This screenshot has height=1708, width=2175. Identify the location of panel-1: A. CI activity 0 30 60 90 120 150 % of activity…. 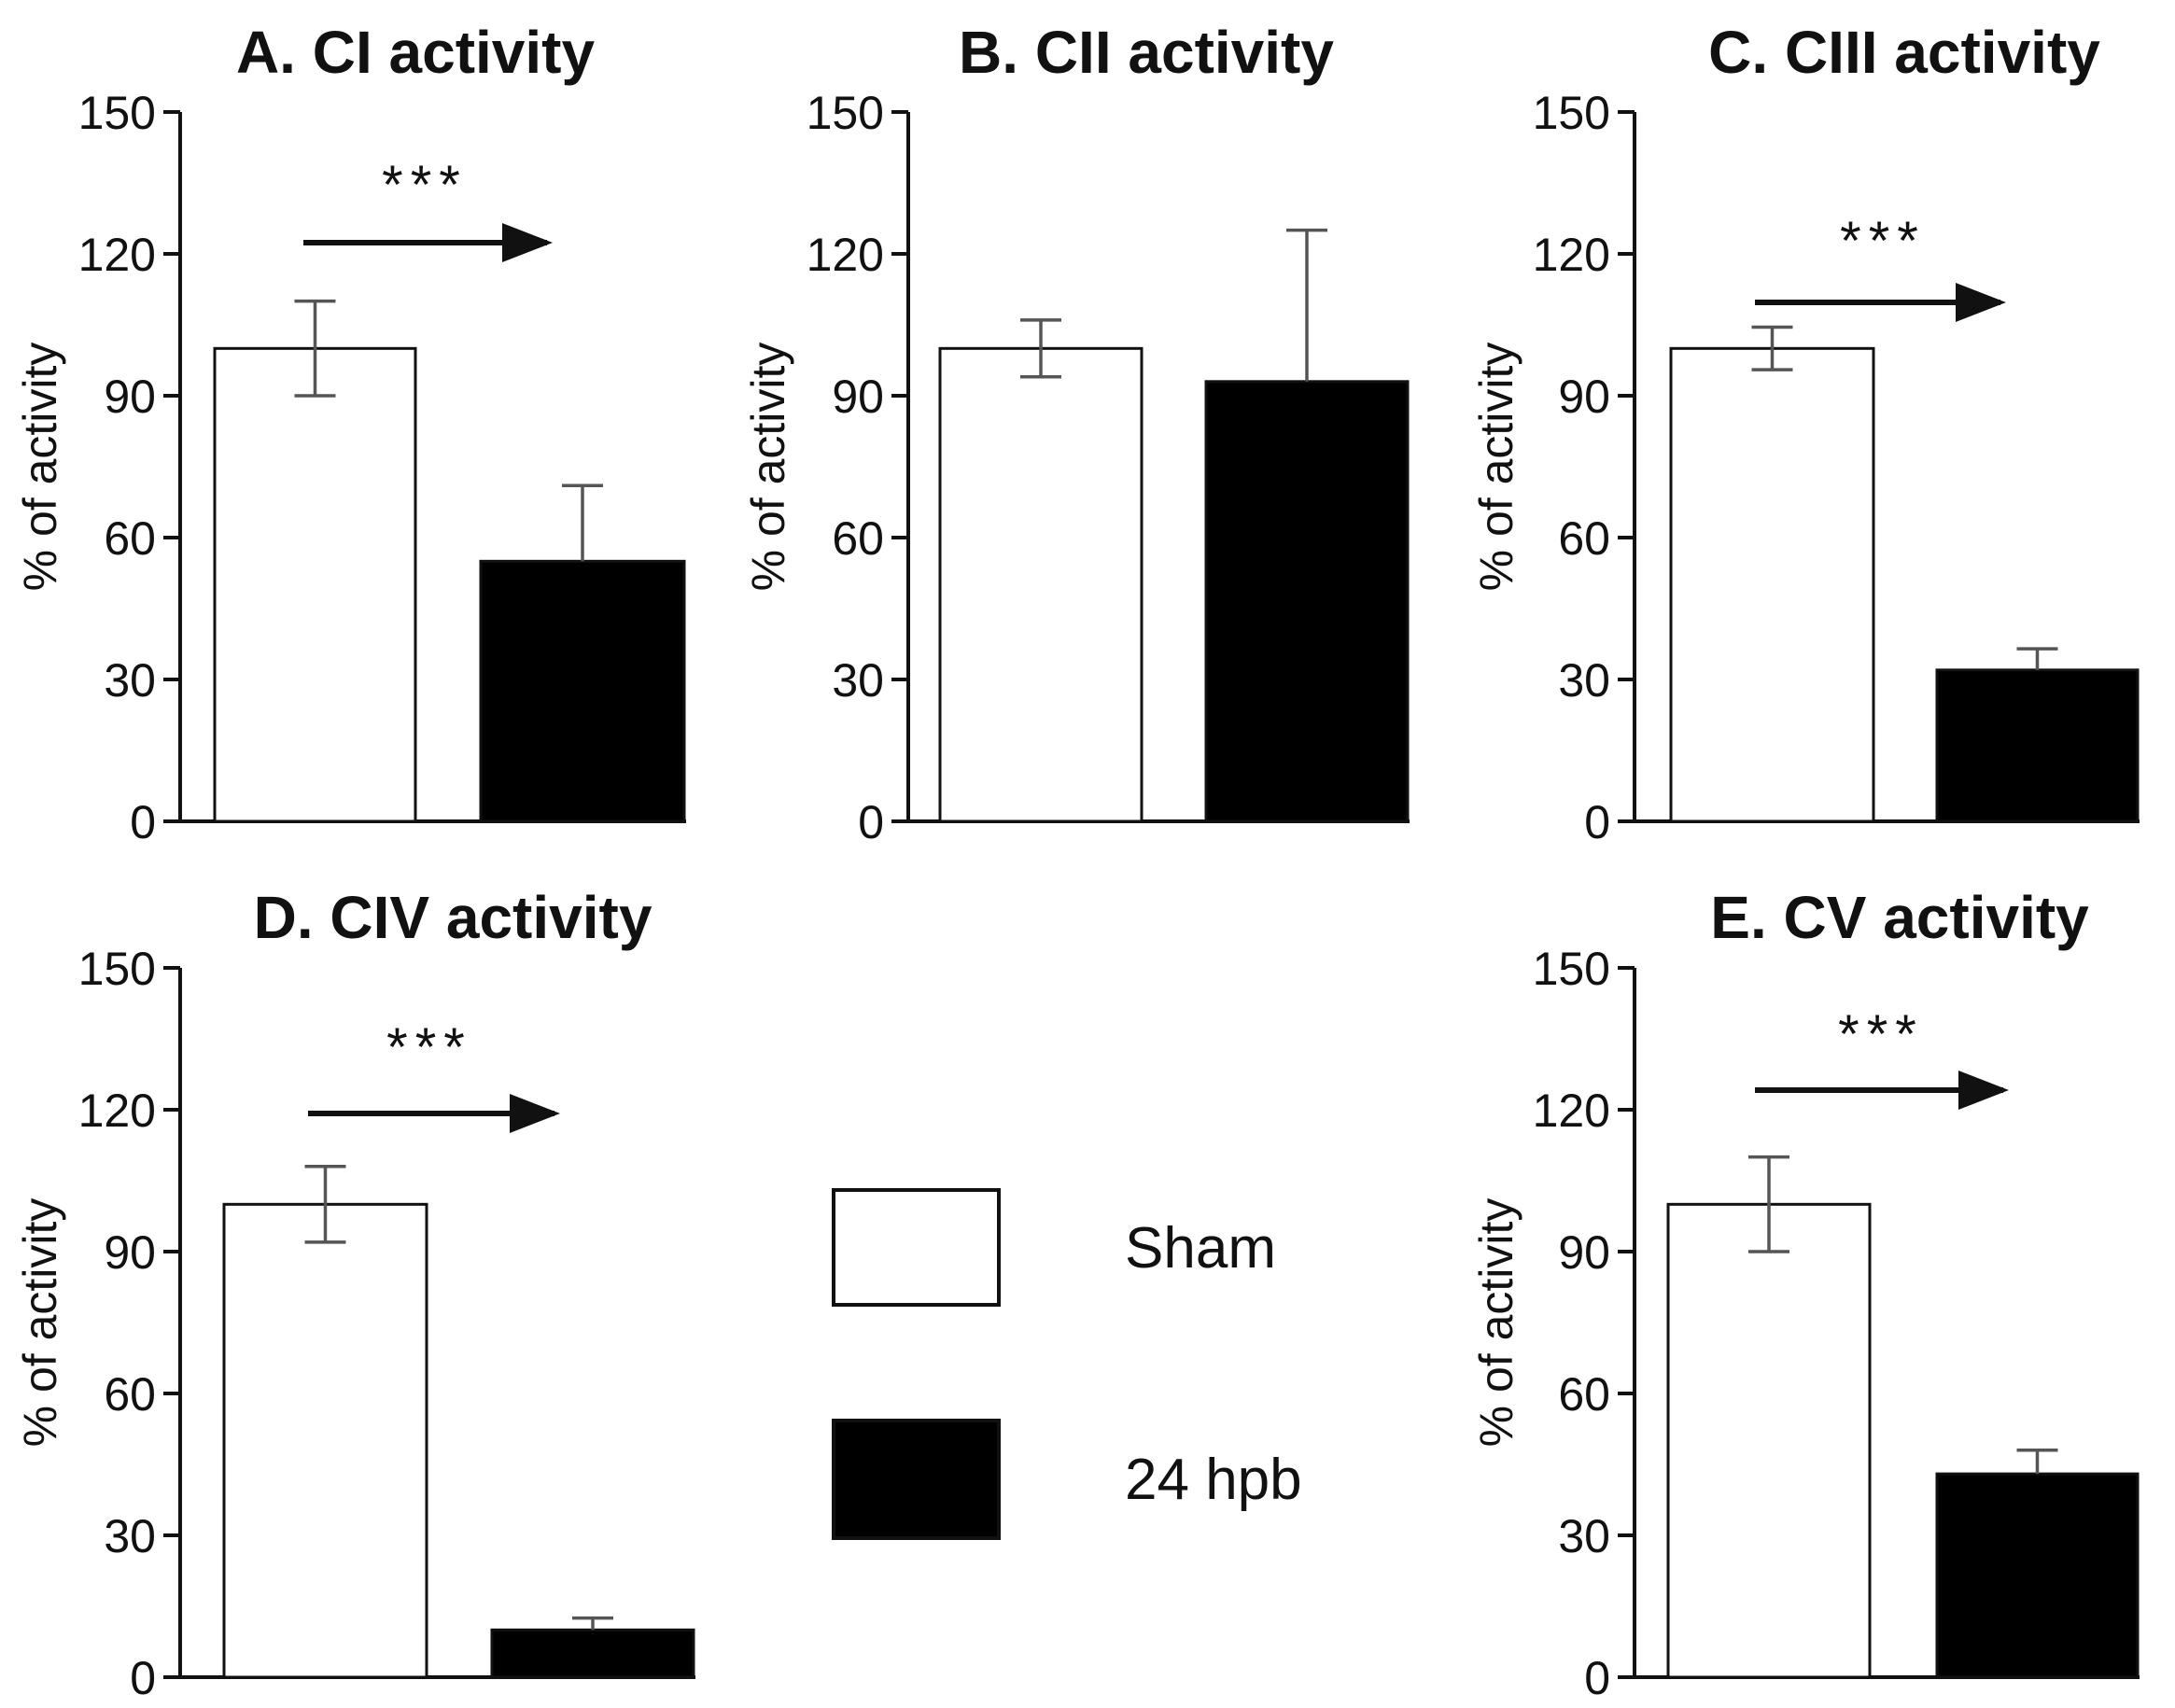
(350, 433).